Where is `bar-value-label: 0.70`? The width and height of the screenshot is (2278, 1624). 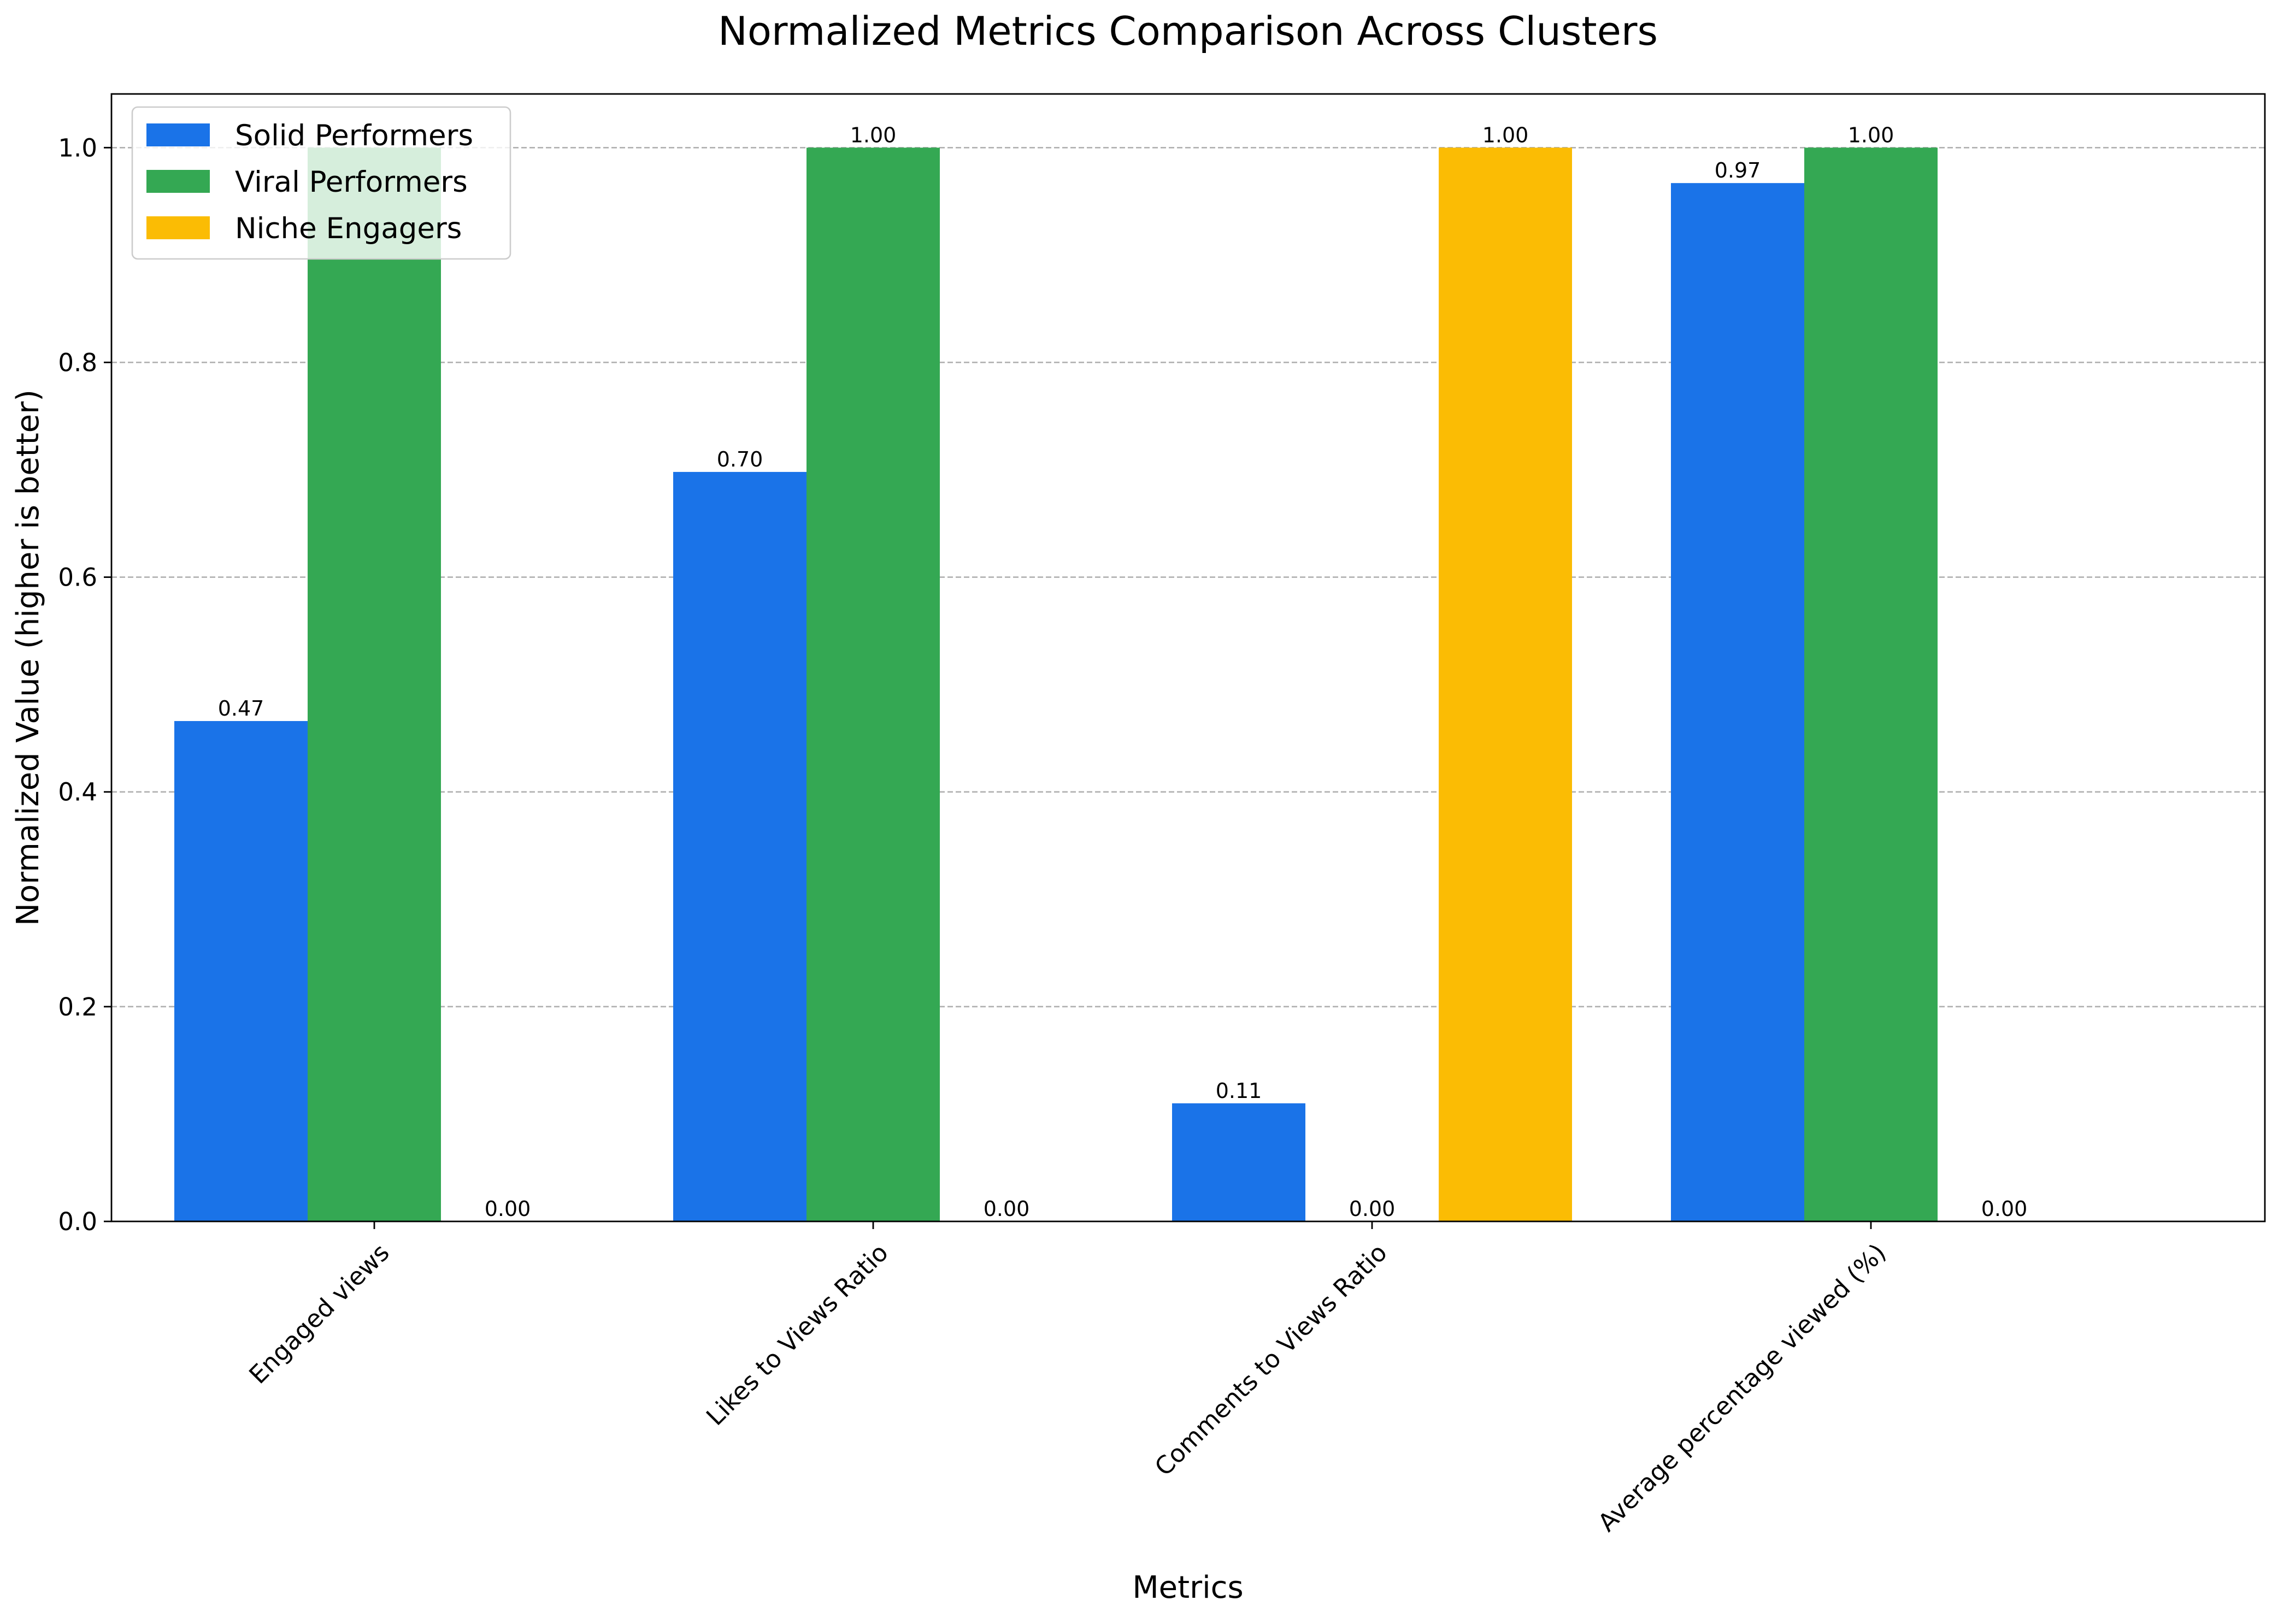 bar-value-label: 0.70 is located at coordinates (740, 459).